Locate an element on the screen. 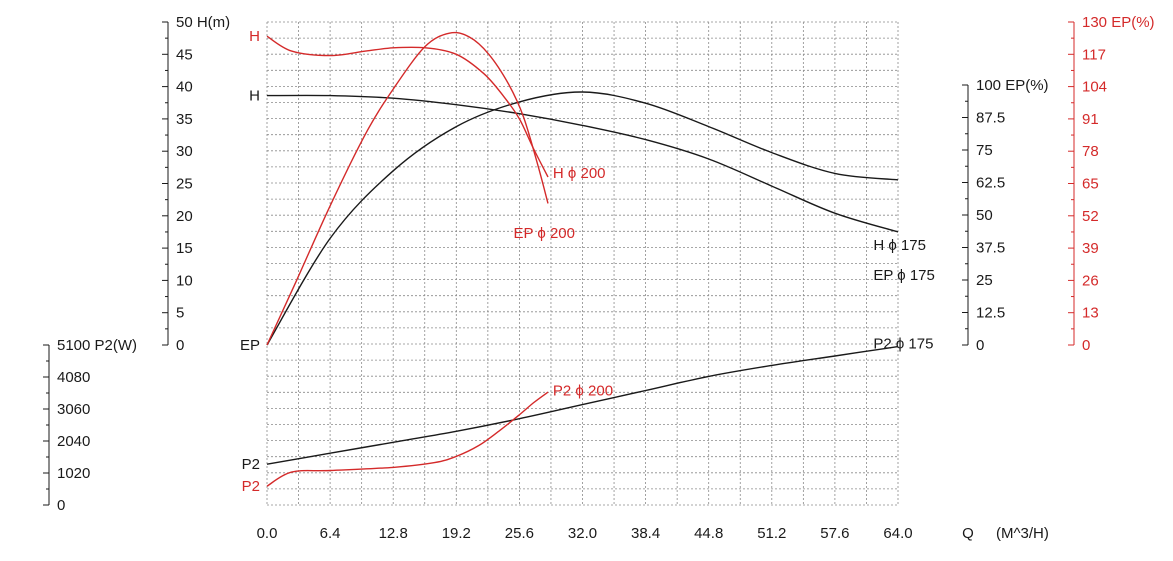  x-tick-label: 51.2 is located at coordinates (771, 533).